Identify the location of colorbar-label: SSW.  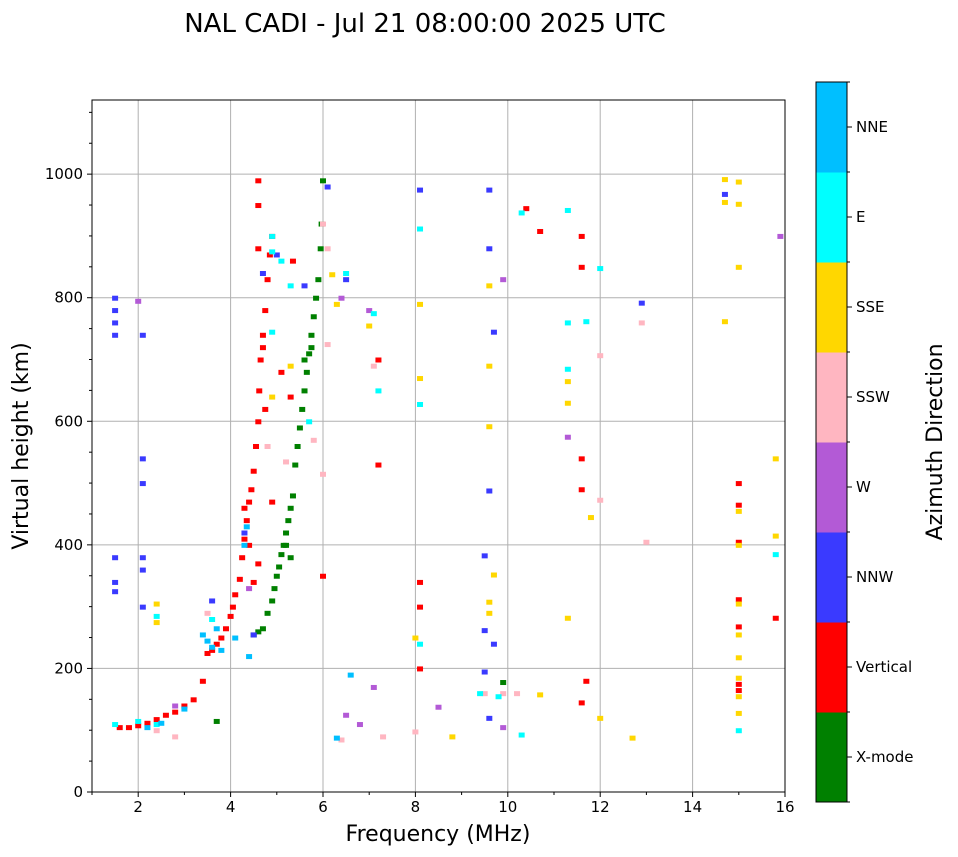
(873, 397).